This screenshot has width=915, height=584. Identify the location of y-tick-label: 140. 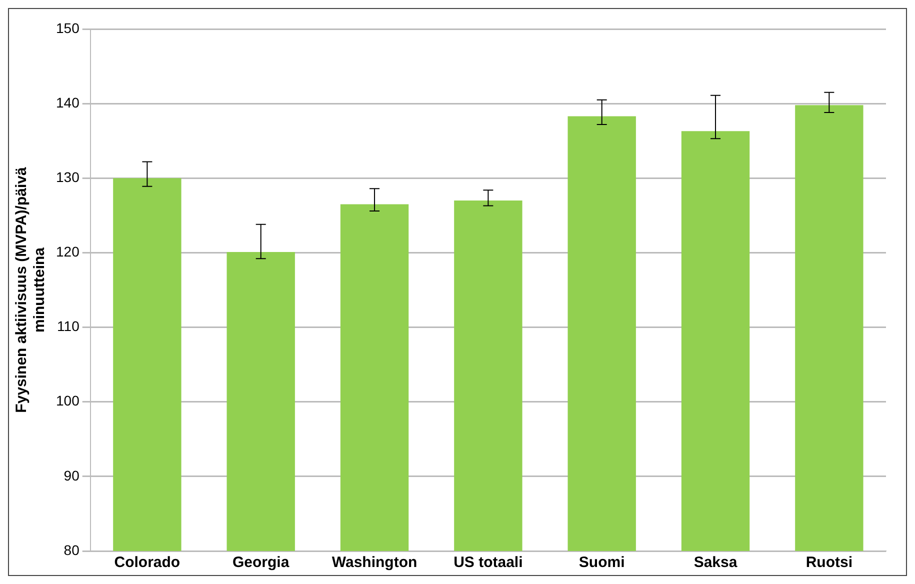
(68, 102).